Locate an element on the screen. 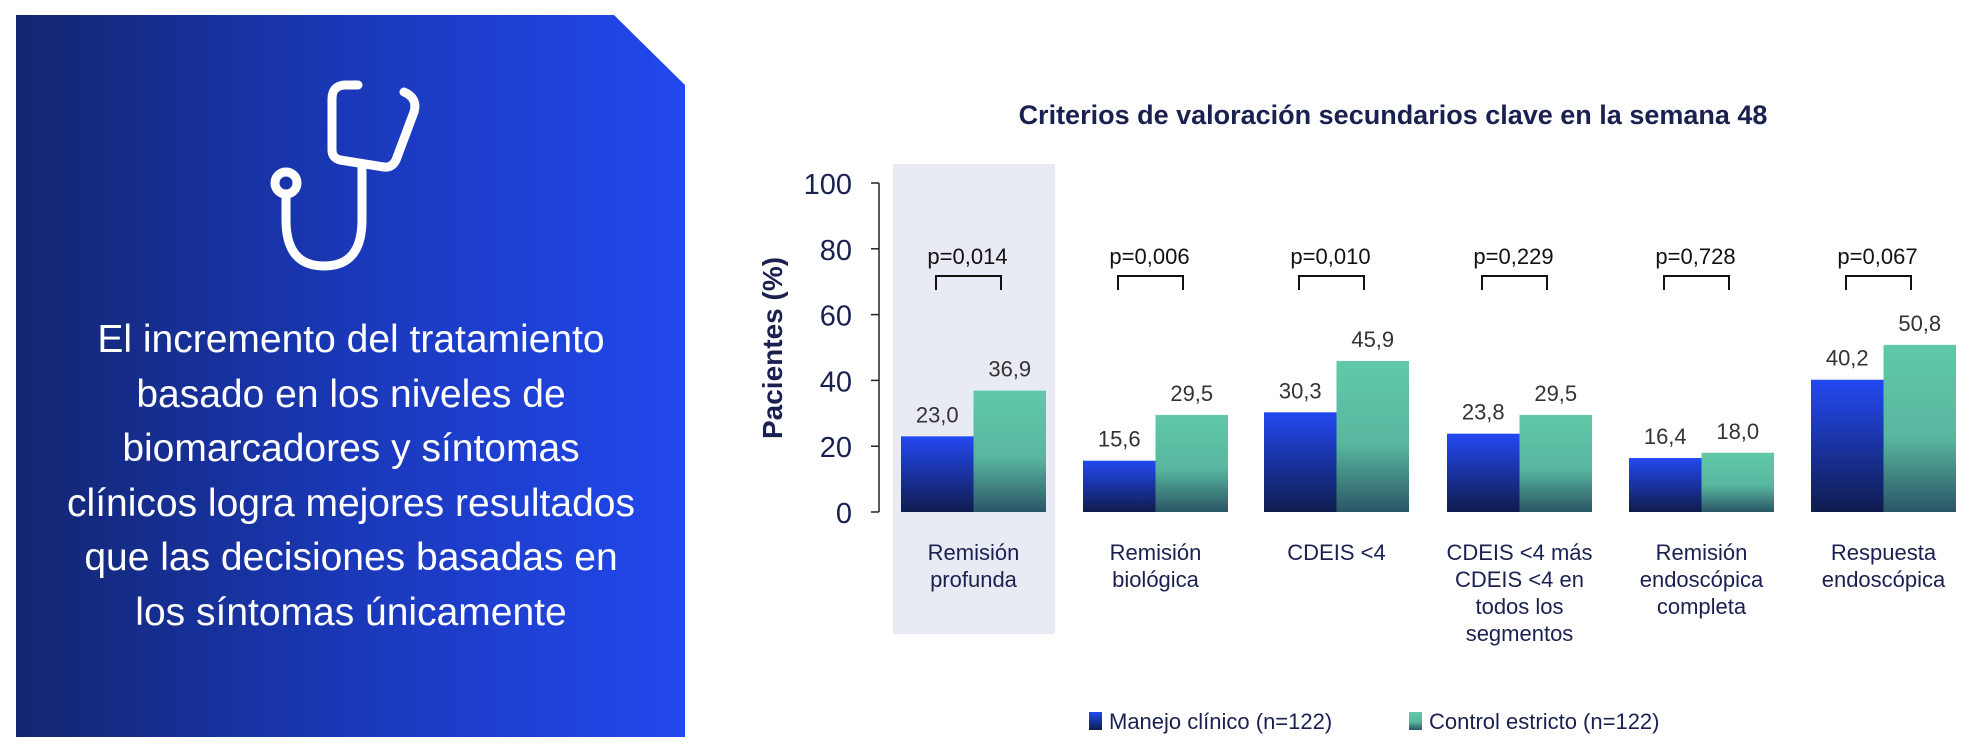  data-label: 23,8 is located at coordinates (1483, 412).